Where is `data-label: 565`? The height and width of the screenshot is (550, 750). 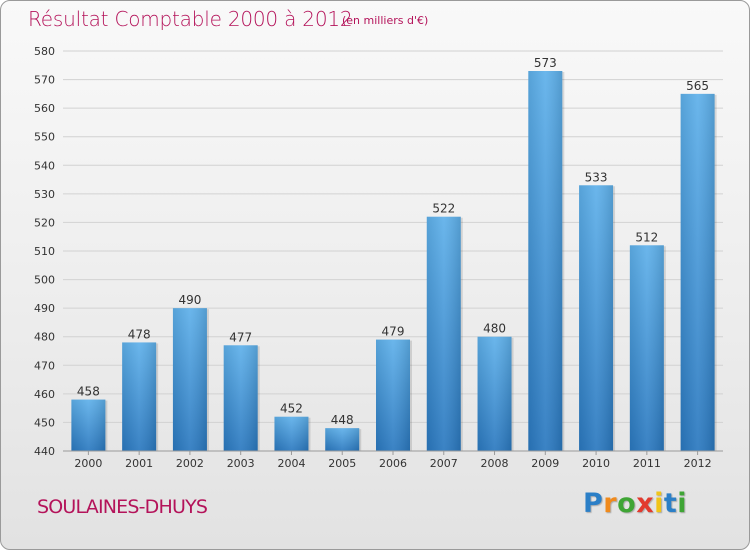 data-label: 565 is located at coordinates (697, 86).